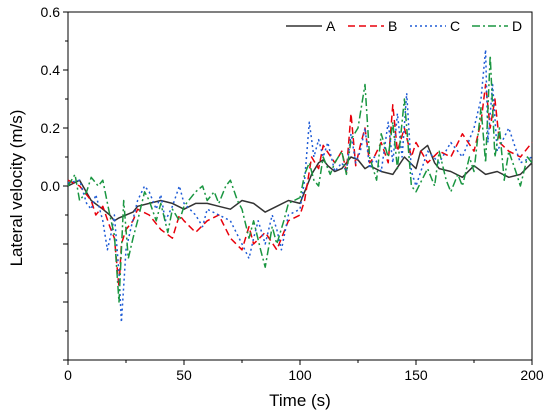 The height and width of the screenshot is (419, 550). What do you see at coordinates (455, 26) in the screenshot?
I see `legend-label-c: C` at bounding box center [455, 26].